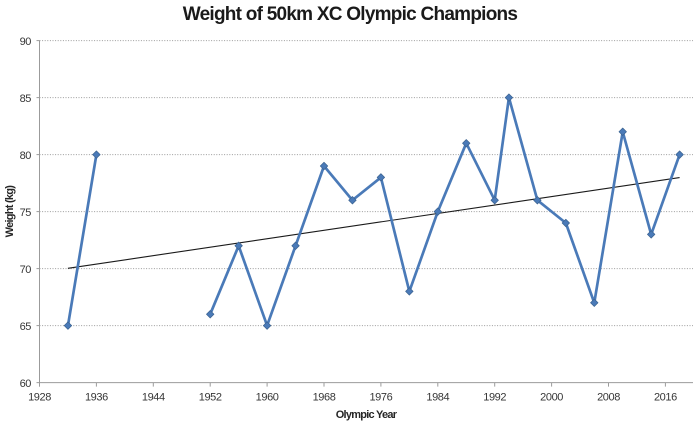 This screenshot has width=700, height=428. What do you see at coordinates (10, 211) in the screenshot?
I see `svg-text: Weight (kg)` at bounding box center [10, 211].